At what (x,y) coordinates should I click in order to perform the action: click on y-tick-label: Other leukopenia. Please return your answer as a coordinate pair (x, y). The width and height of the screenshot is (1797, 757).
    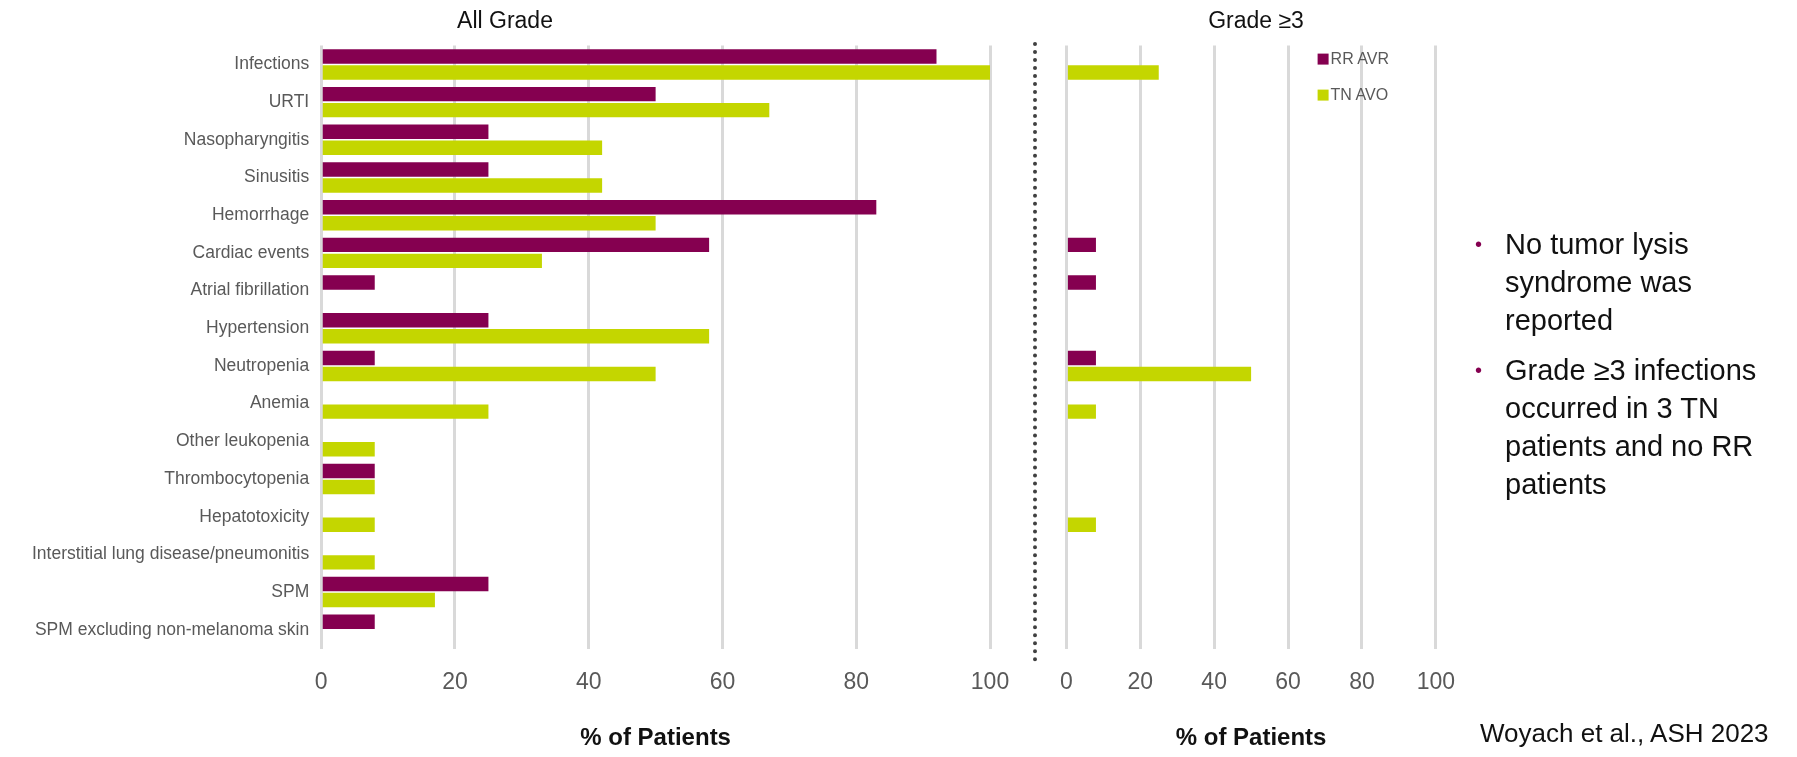
    Looking at the image, I should click on (242, 440).